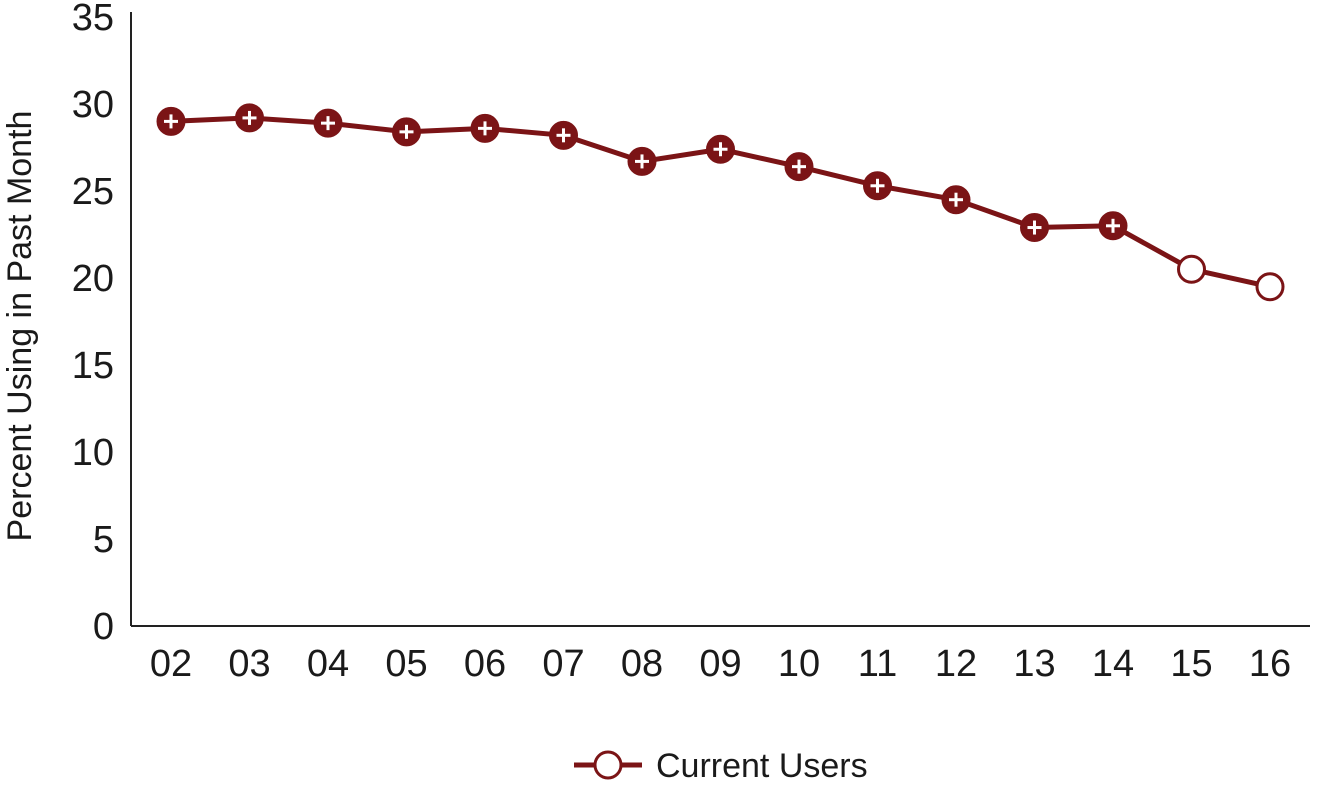  Describe the element at coordinates (877, 664) in the screenshot. I see `x-tick-label: 11` at that location.